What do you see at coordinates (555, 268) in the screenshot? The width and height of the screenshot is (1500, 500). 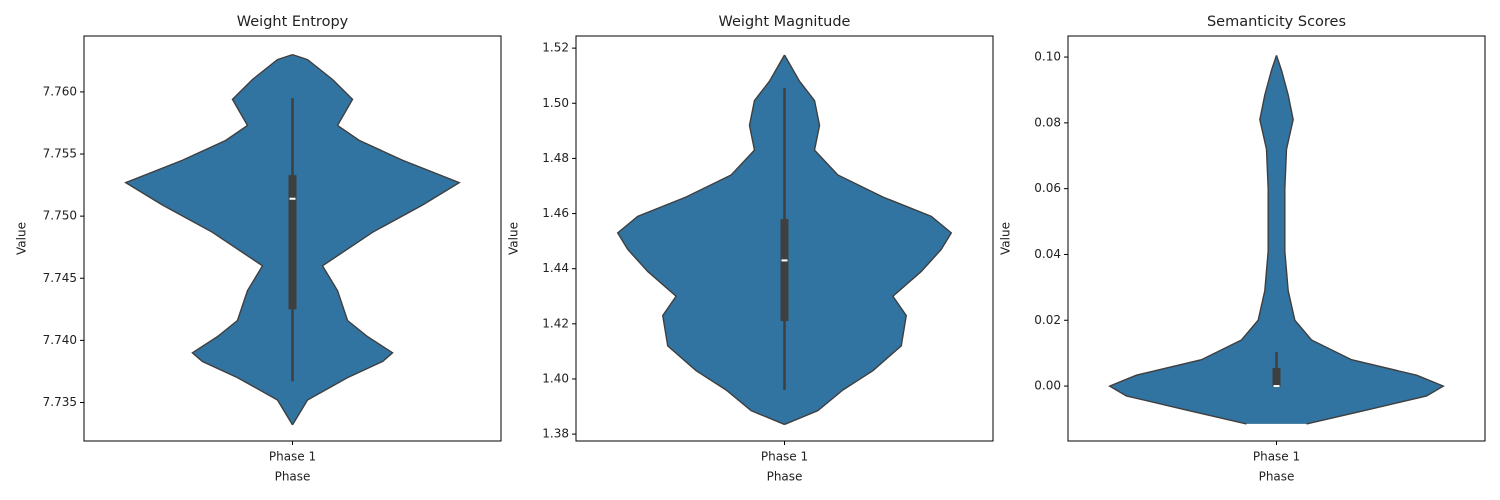 I see `y-tick-label: 1.44` at bounding box center [555, 268].